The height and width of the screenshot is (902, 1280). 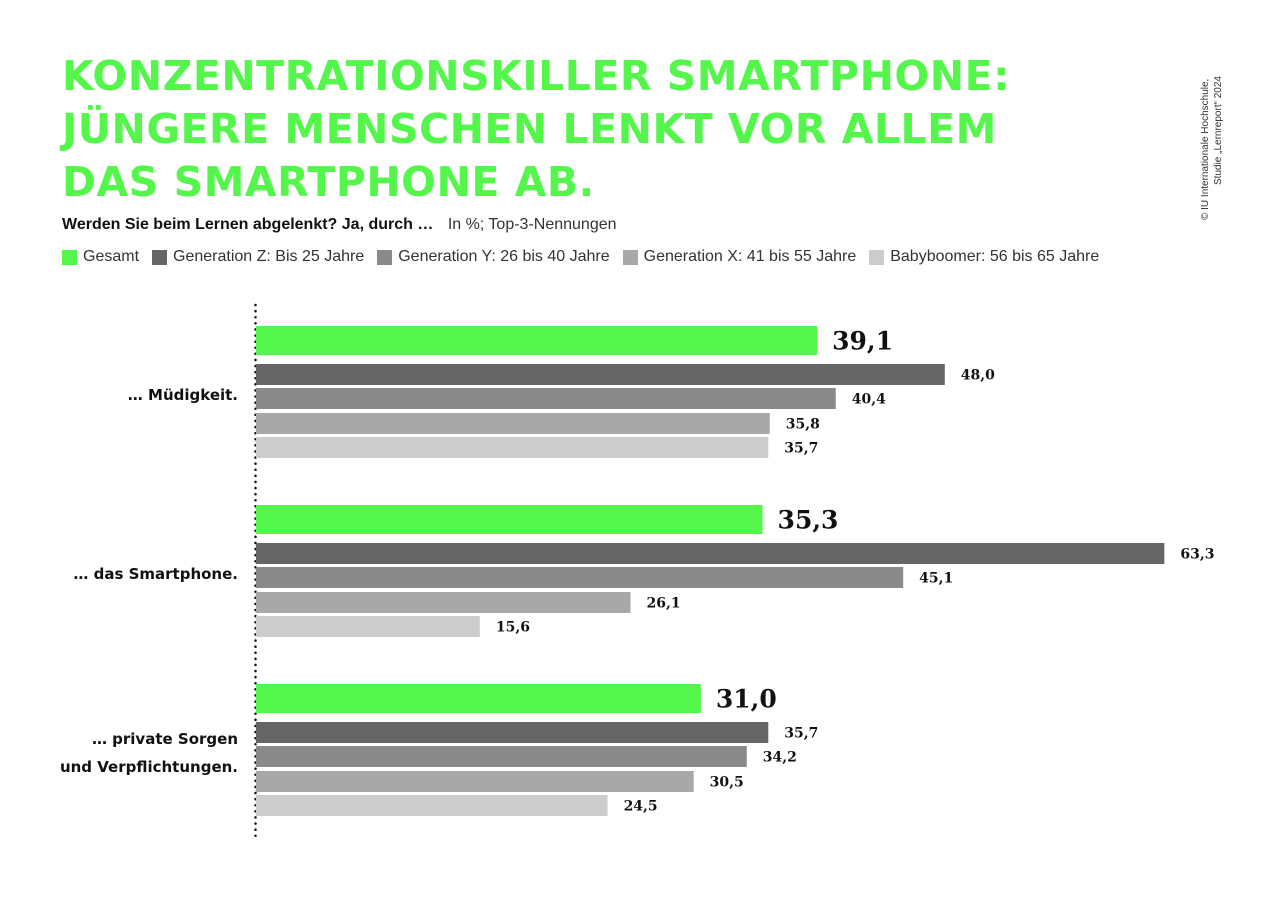 I want to click on data-label: 30,5, so click(x=727, y=783).